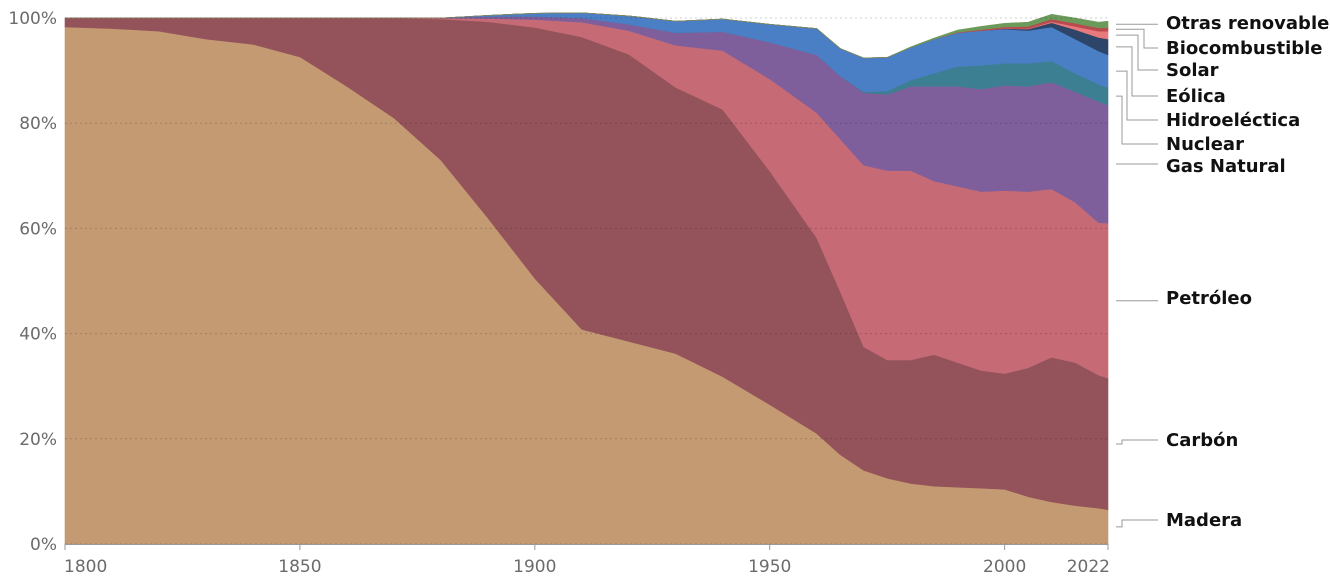 This screenshot has height=584, width=1330. I want to click on legend-label: Madera, so click(1204, 520).